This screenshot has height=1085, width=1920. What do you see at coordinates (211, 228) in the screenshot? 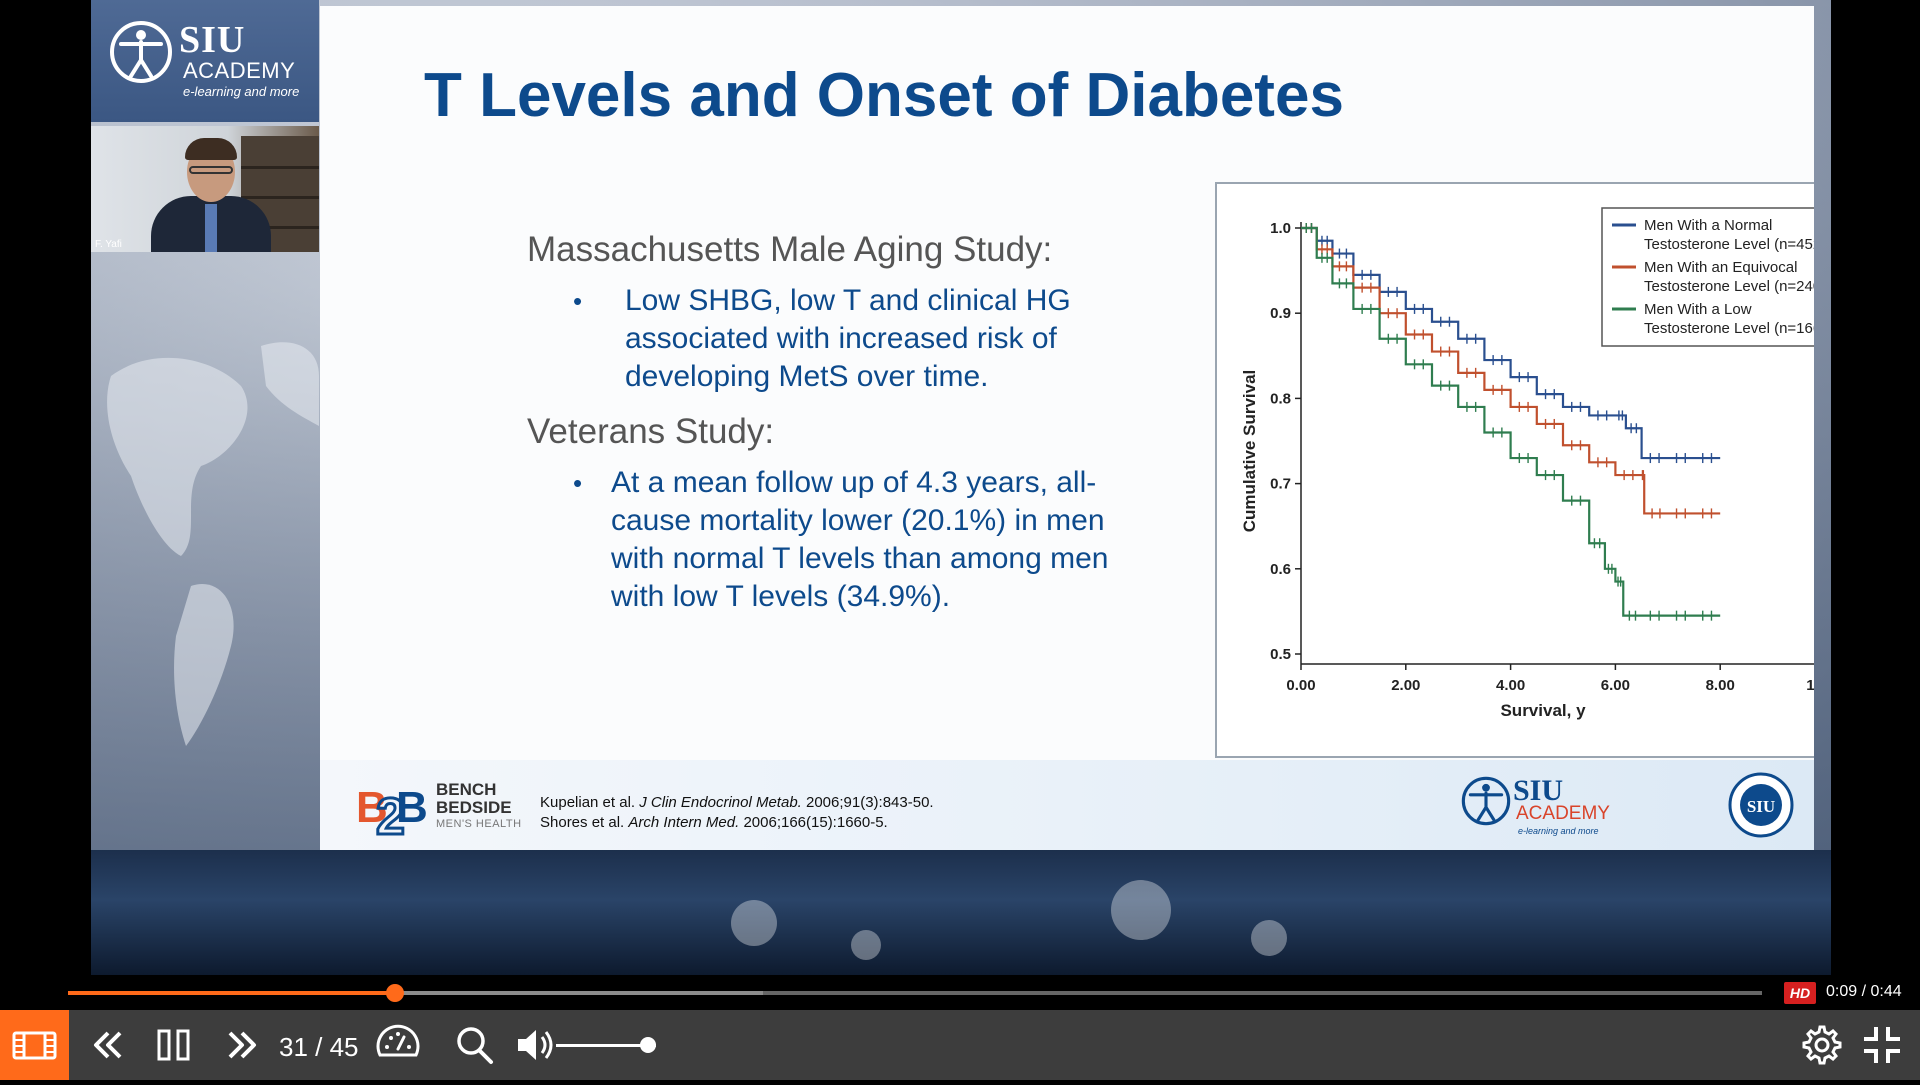
I see `speaker-tie` at bounding box center [211, 228].